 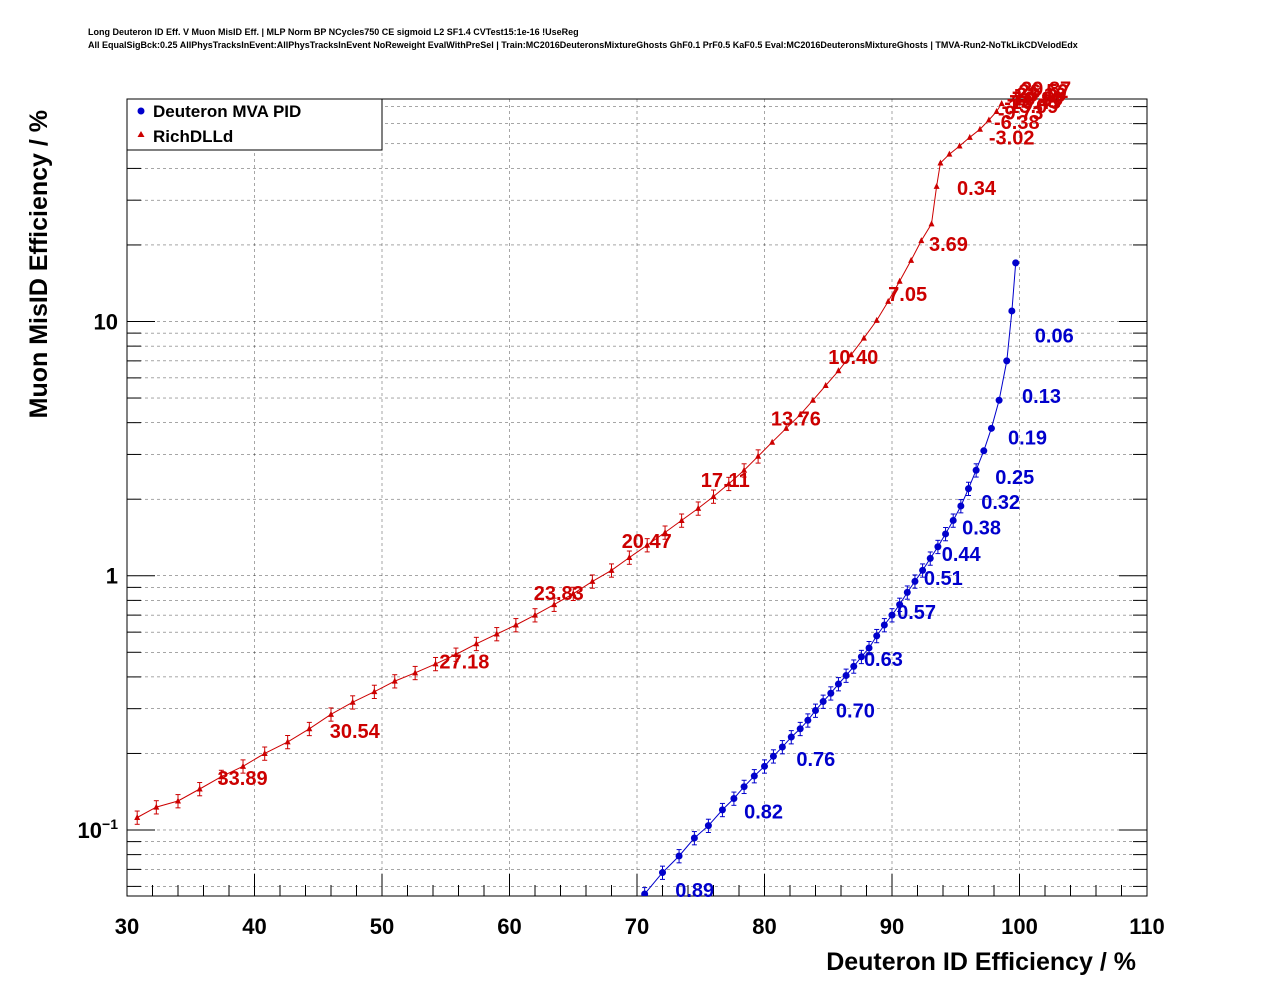 I want to click on cut-label: 0.57, so click(x=916, y=613).